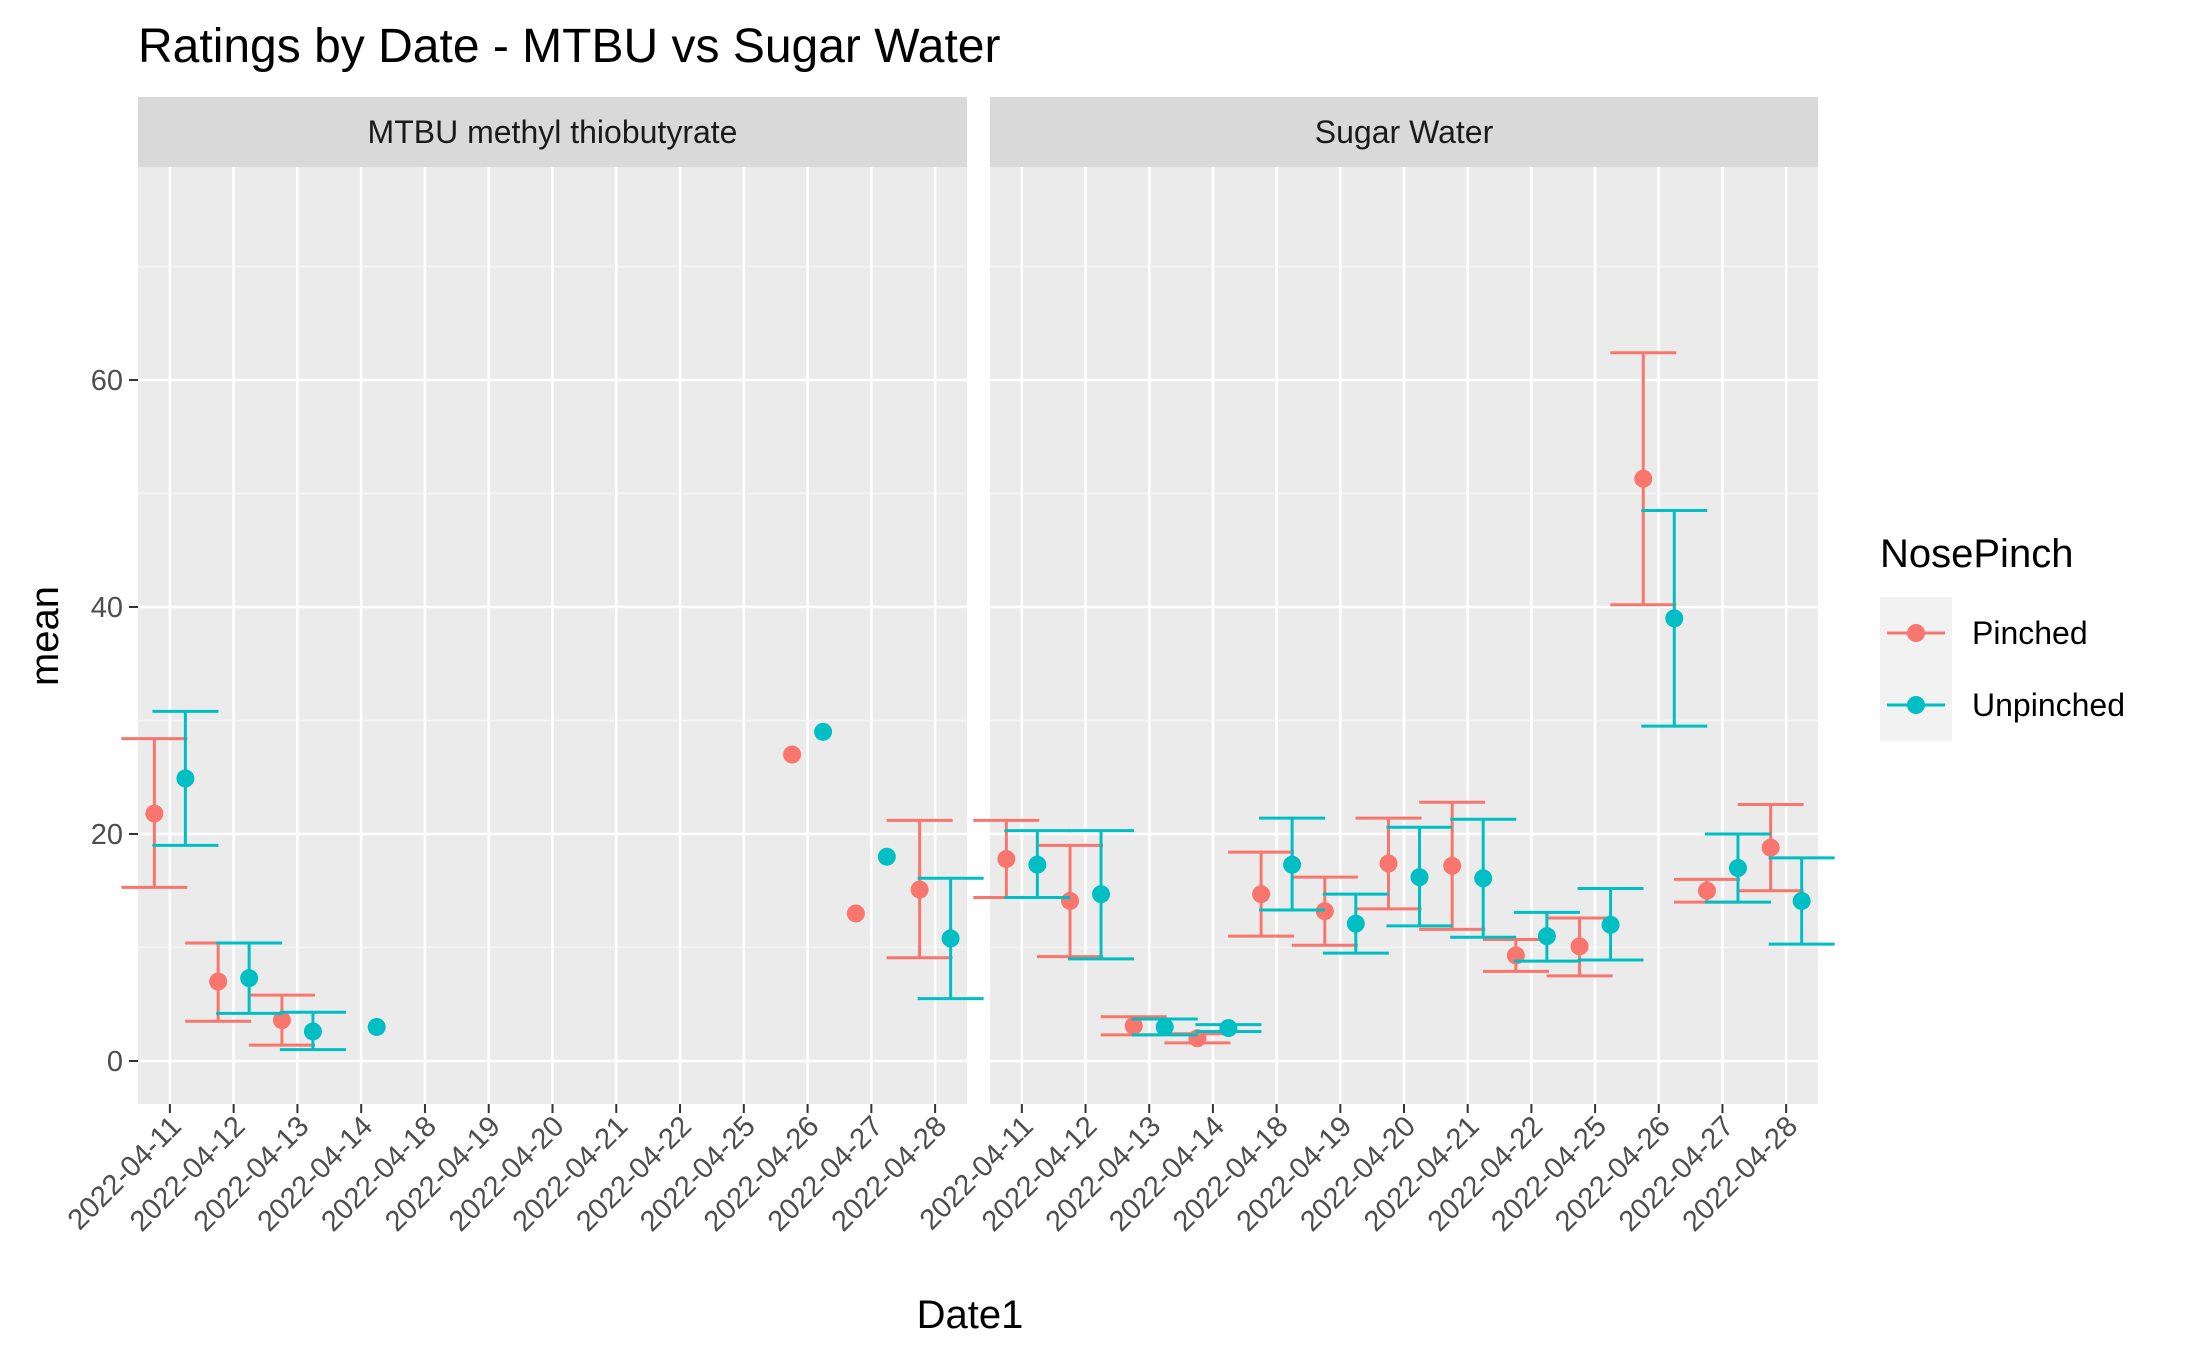  What do you see at coordinates (1976, 554) in the screenshot?
I see `legend-title: NosePinch` at bounding box center [1976, 554].